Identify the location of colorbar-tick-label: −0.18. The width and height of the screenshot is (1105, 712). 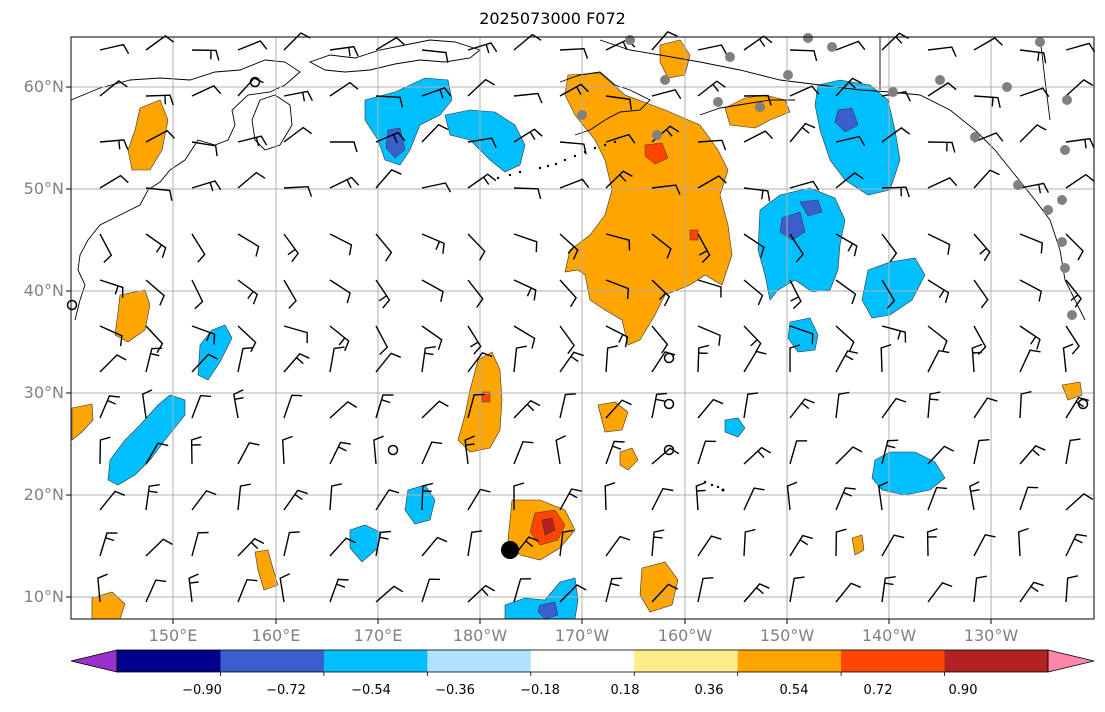
(540, 690).